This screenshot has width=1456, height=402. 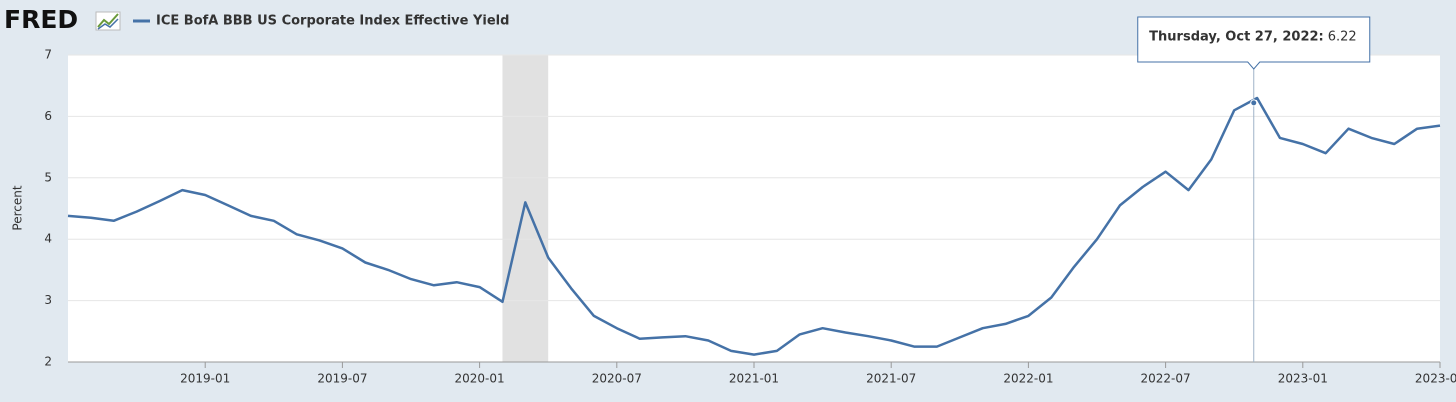 I want to click on x-tick-label: 2019-01, so click(x=205, y=379).